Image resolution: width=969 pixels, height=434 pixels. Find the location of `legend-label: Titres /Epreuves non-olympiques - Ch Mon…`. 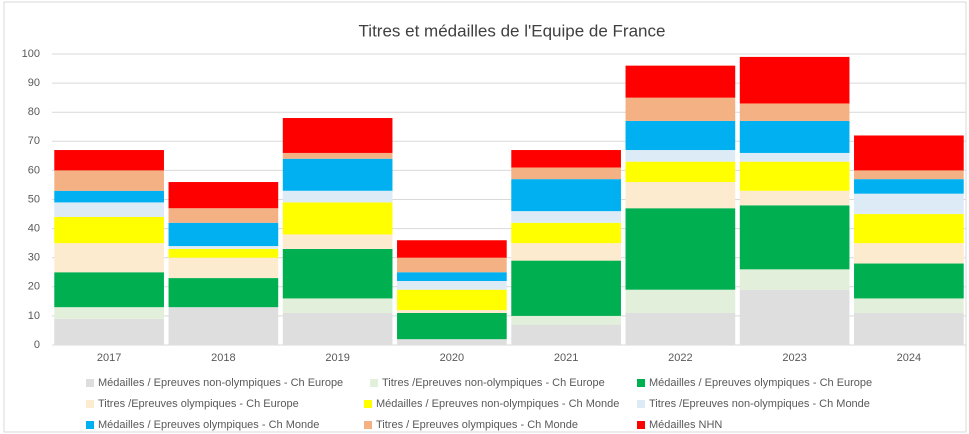

legend-label: Titres /Epreuves non-olympiques - Ch Mon… is located at coordinates (759, 404).